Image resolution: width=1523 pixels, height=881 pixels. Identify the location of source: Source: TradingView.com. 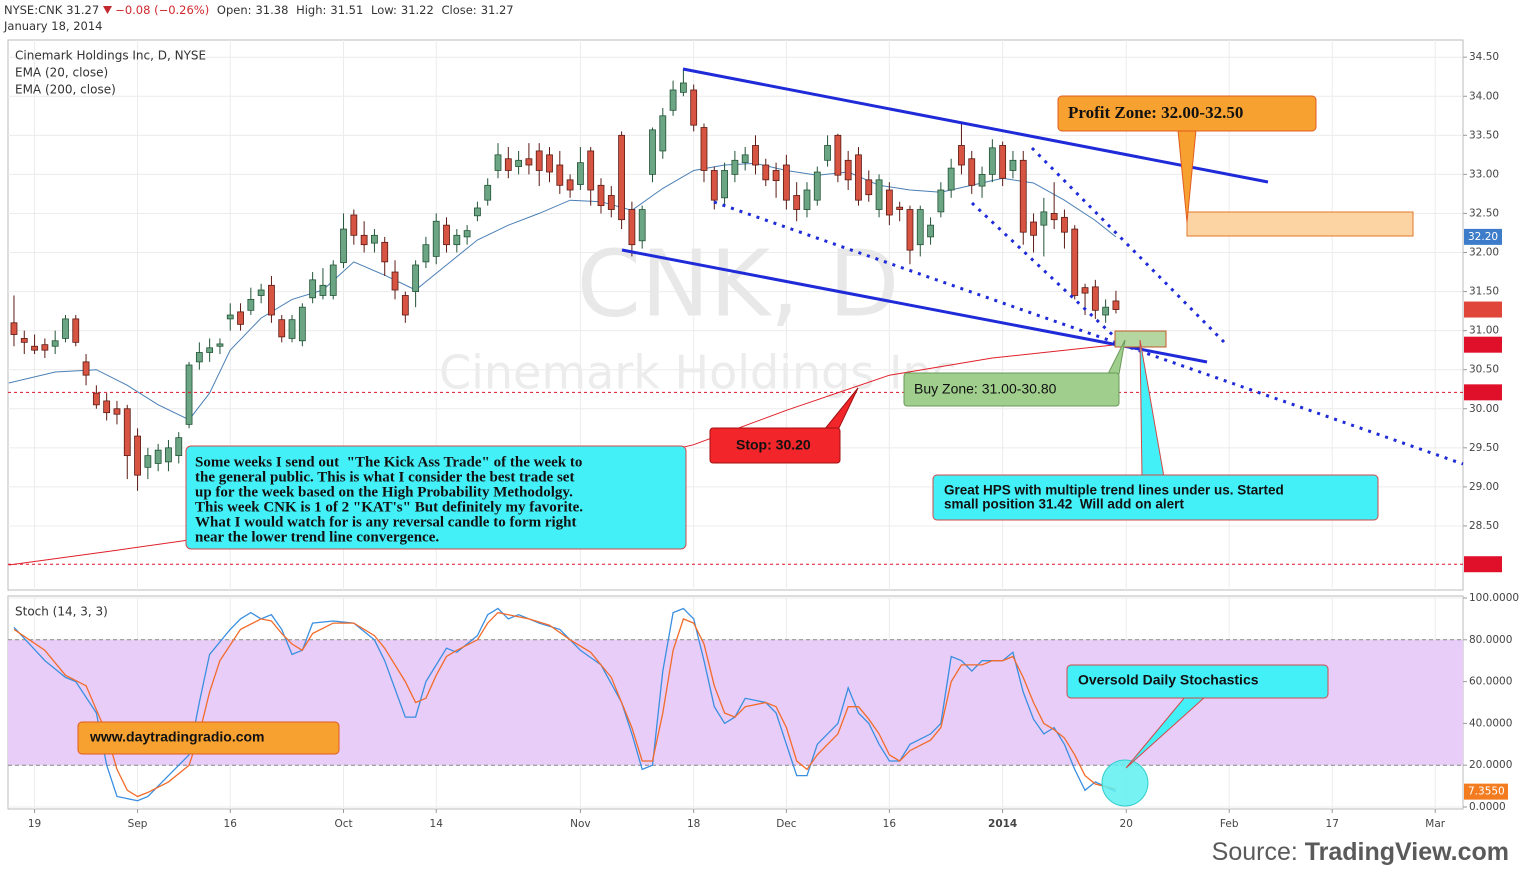
(1360, 852).